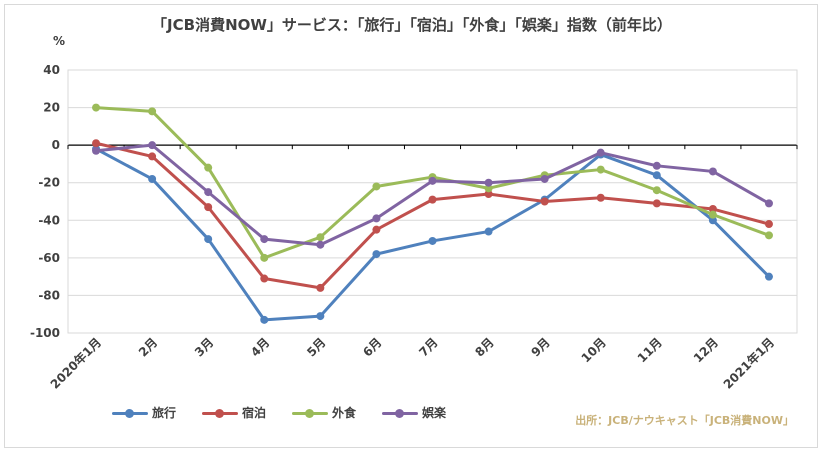  Describe the element at coordinates (316, 347) in the screenshot. I see `x-tick-label: 5月` at that location.